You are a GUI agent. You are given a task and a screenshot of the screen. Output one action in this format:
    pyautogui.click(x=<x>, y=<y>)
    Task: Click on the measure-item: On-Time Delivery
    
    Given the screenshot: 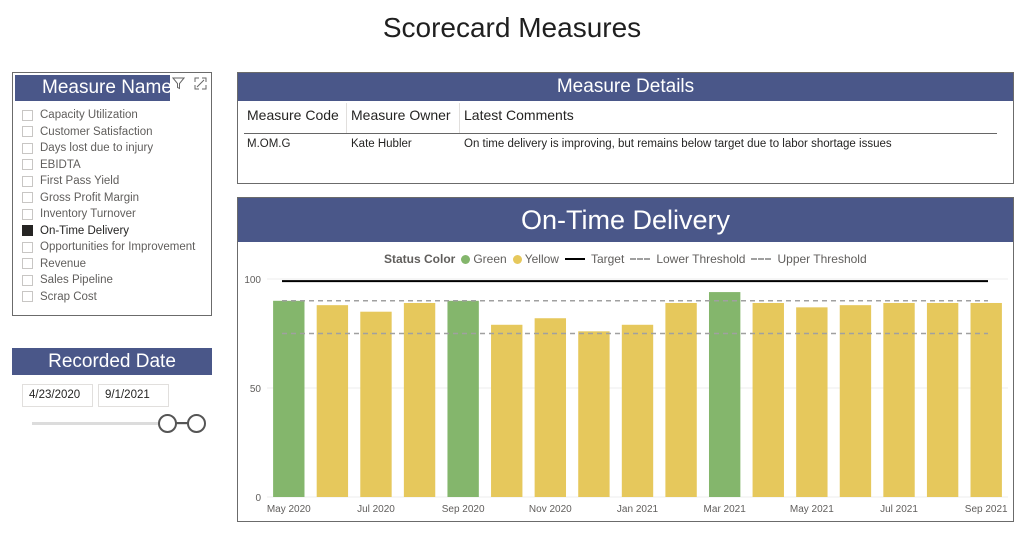 What is the action you would take?
    pyautogui.click(x=108, y=231)
    